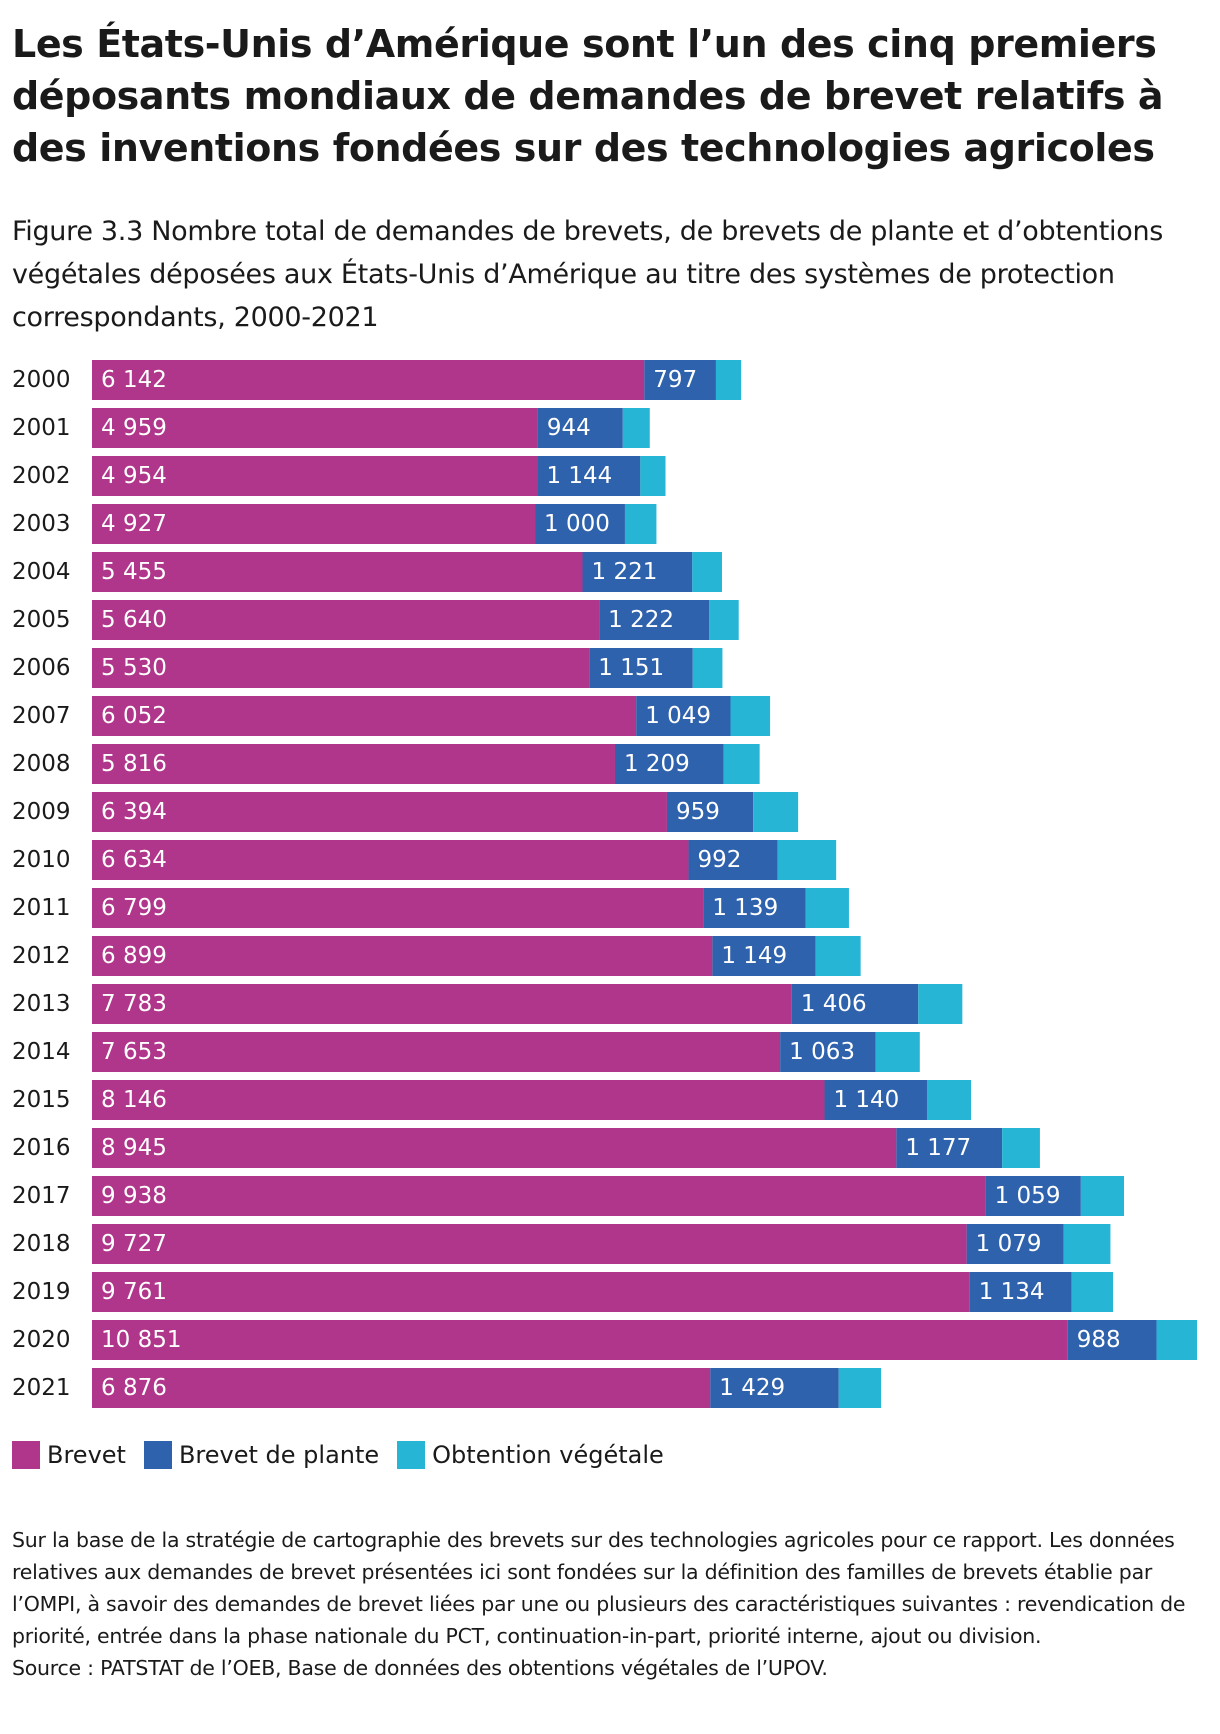 Image resolution: width=1220 pixels, height=1734 pixels. What do you see at coordinates (41, 1148) in the screenshot?
I see `year-label-2016: 2016` at bounding box center [41, 1148].